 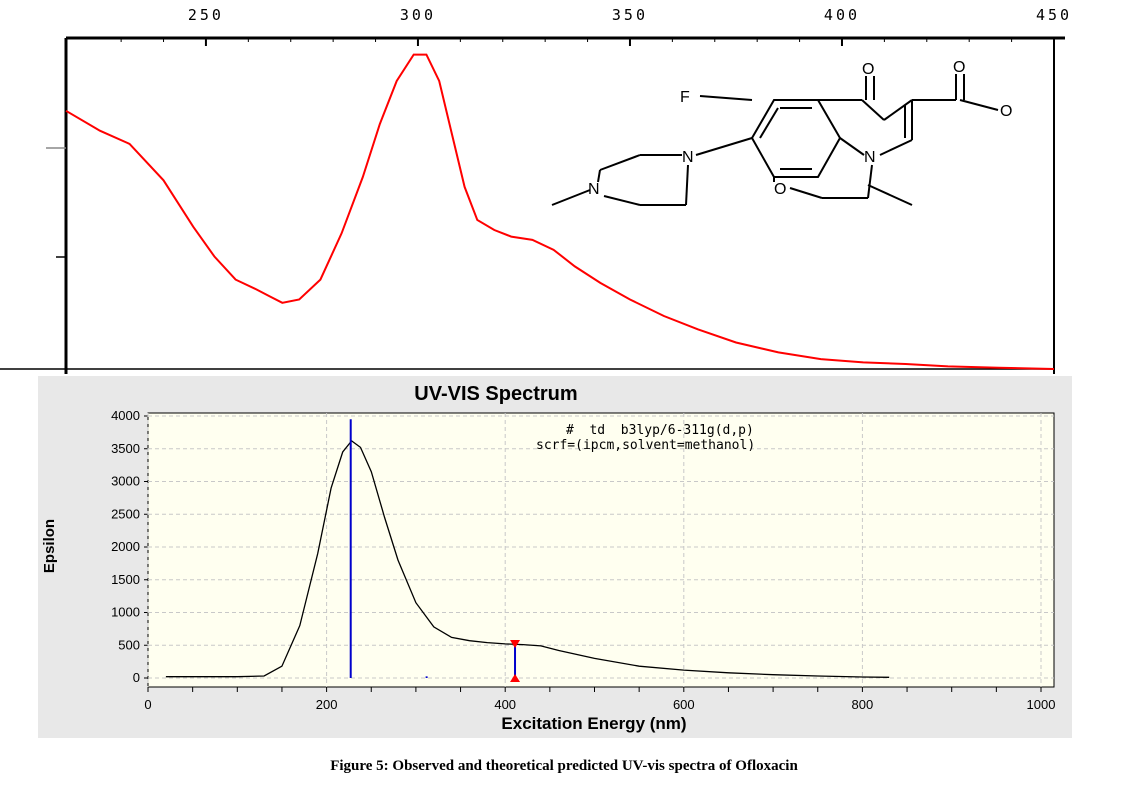 What do you see at coordinates (206, 15) in the screenshot?
I see `top-x-tick-label: 250` at bounding box center [206, 15].